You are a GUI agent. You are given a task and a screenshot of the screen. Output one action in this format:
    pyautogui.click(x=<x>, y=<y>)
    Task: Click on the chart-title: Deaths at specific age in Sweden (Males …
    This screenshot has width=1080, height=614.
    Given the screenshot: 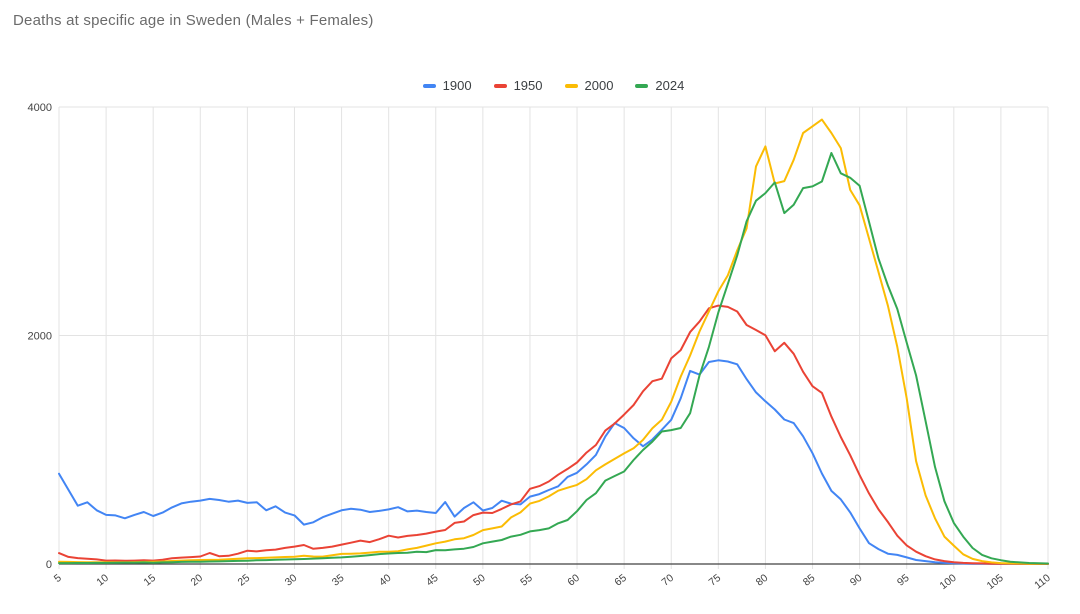 What is the action you would take?
    pyautogui.click(x=193, y=20)
    